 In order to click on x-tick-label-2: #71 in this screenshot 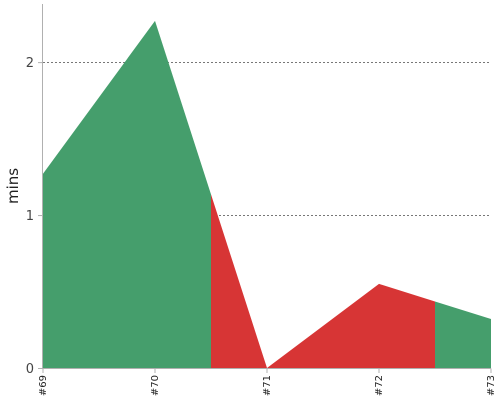, I will do `click(267, 385)`.